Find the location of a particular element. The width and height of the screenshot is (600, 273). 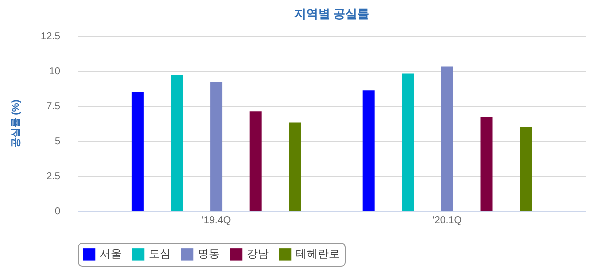

legend-label: 서울 is located at coordinates (111, 254).